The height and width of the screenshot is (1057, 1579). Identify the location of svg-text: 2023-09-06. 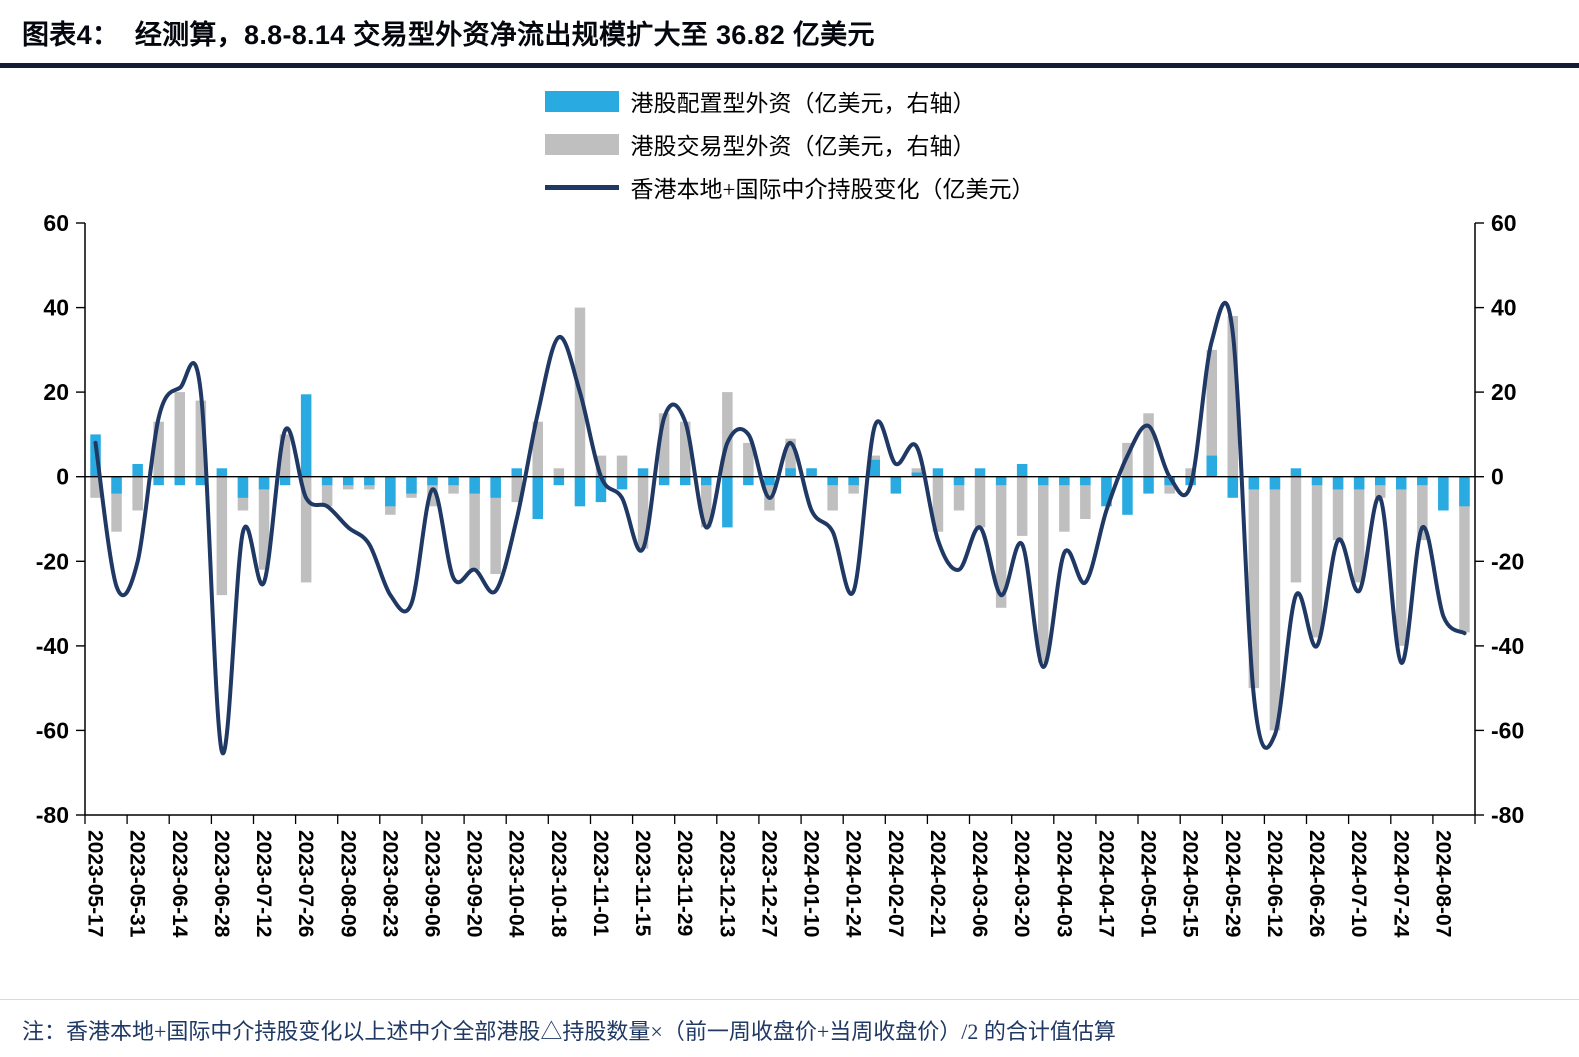
(432, 883).